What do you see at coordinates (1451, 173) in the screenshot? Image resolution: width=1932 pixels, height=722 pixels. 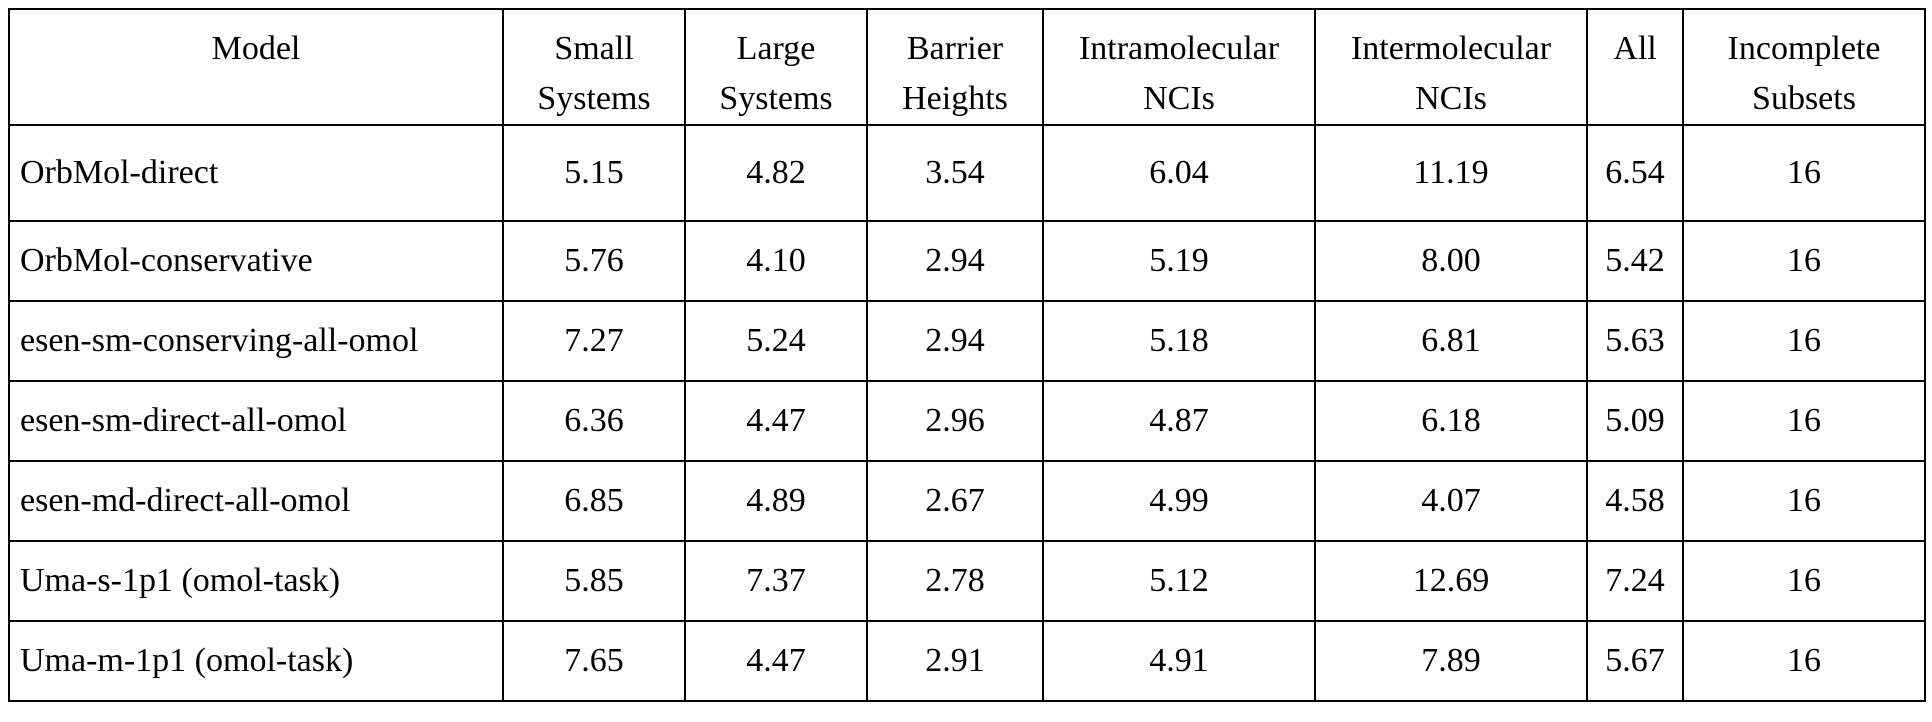 I see `intermolecular-ncis-cell: 11.19` at bounding box center [1451, 173].